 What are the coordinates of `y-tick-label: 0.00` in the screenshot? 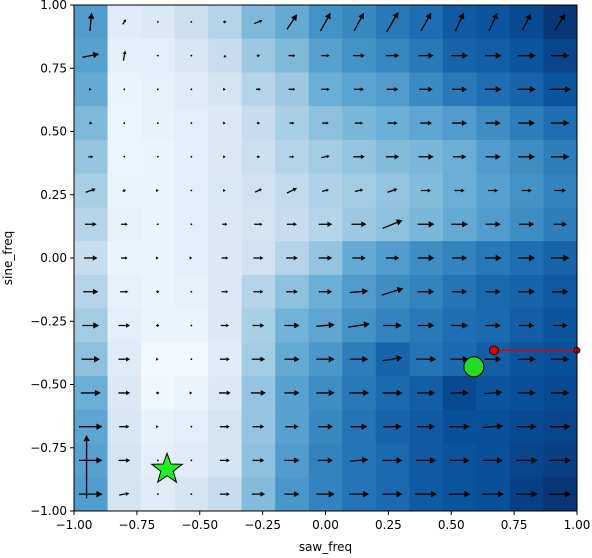 It's located at (53, 258).